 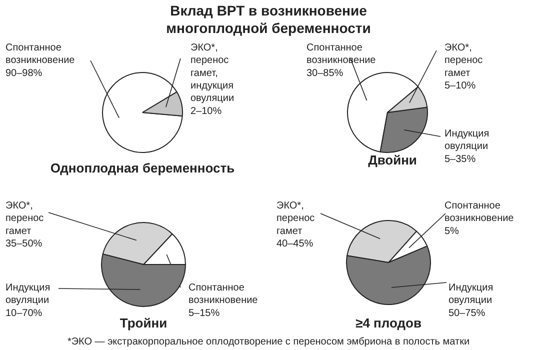 What do you see at coordinates (392, 160) in the screenshot?
I see `text: Двойни` at bounding box center [392, 160].